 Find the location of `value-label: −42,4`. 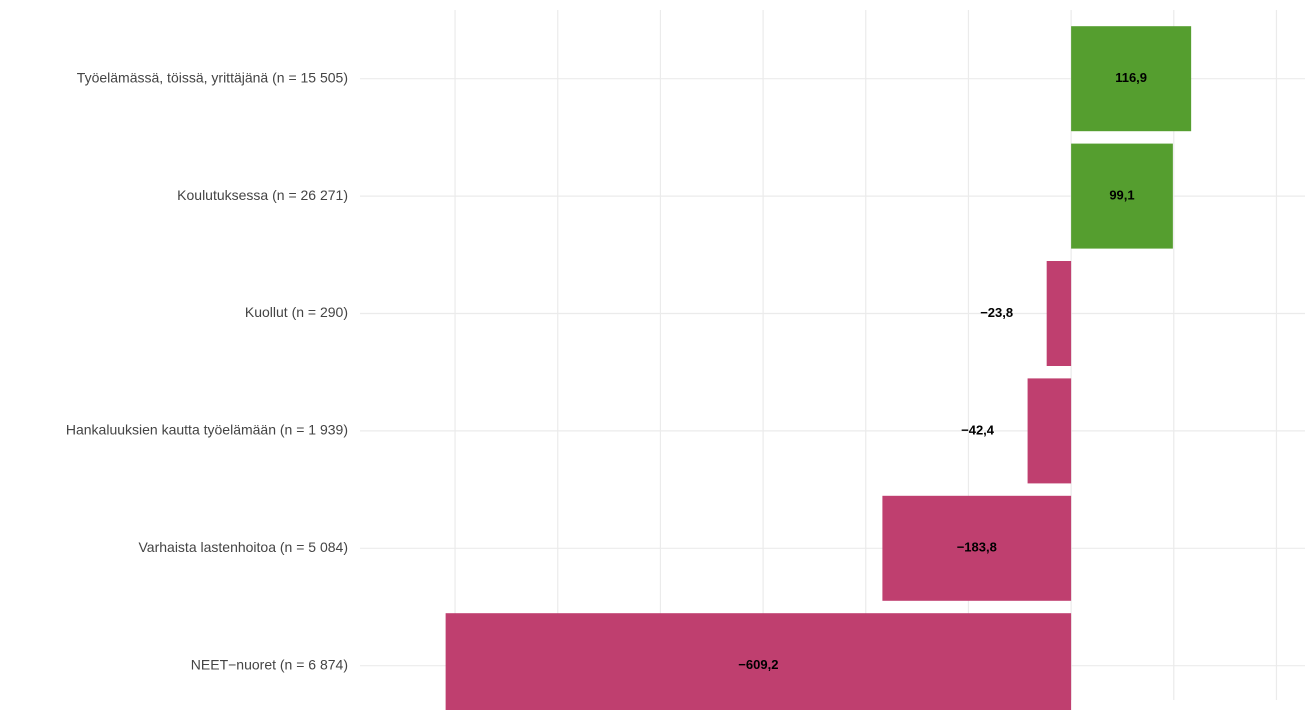

value-label: −42,4 is located at coordinates (978, 429).